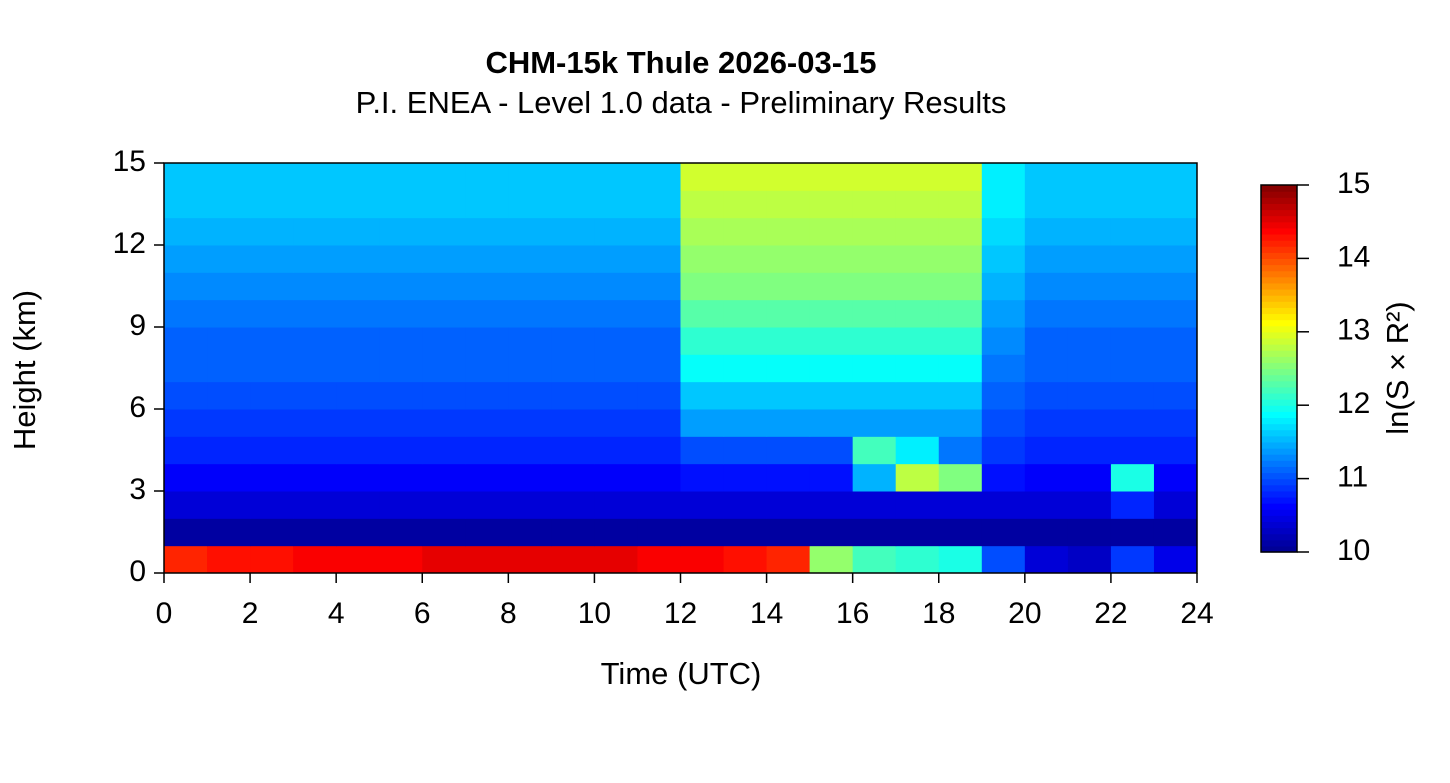  Describe the element at coordinates (1353, 550) in the screenshot. I see `colorbar-tick-label: 10` at that location.